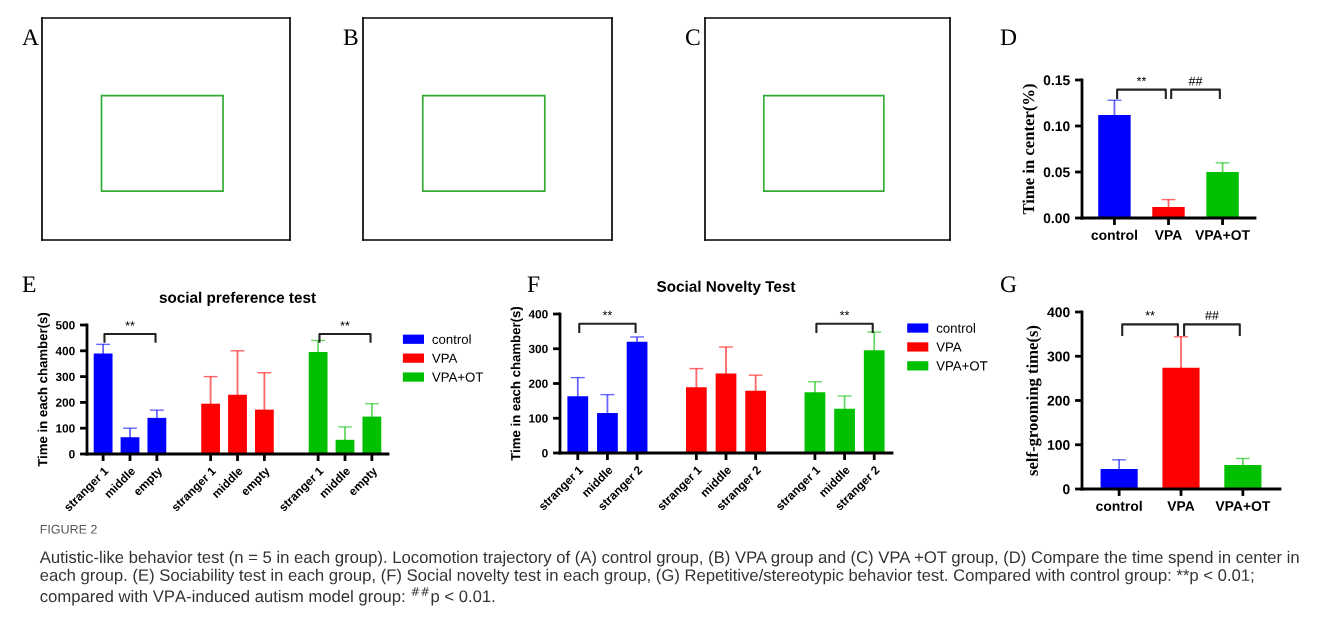  I want to click on text: Autistic-like behavior test (n = 5 in each group). Locomotion trajectory of (A) control group, (B) VPA group and (C) VPA +OT group, (D) Compare the time spend in center in each group. (E) Sociability test in each group, (F) Social novelty test in each group, (G) Repetitive/stereotypic behavior test. Compared with control group: **p < 0.01; compared with VPA-induced autism model group: $^{##}$p < 0.01., so click(669, 578).